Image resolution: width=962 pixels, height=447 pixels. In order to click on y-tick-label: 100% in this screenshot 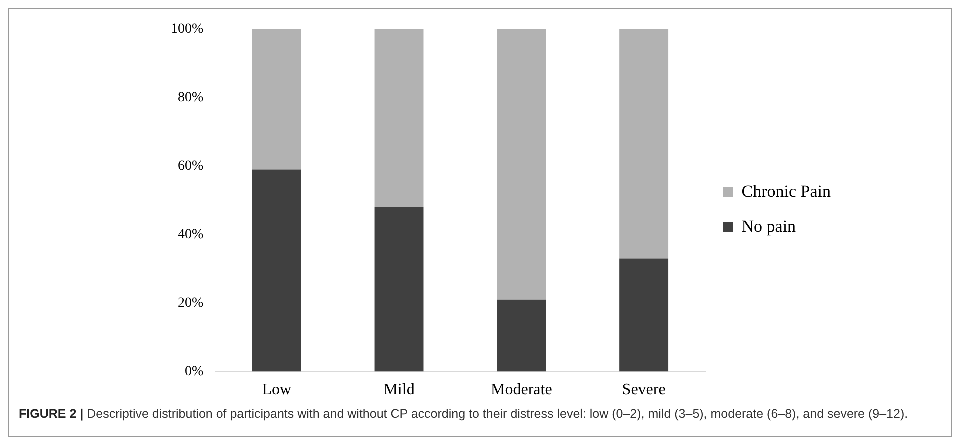, I will do `click(187, 30)`.